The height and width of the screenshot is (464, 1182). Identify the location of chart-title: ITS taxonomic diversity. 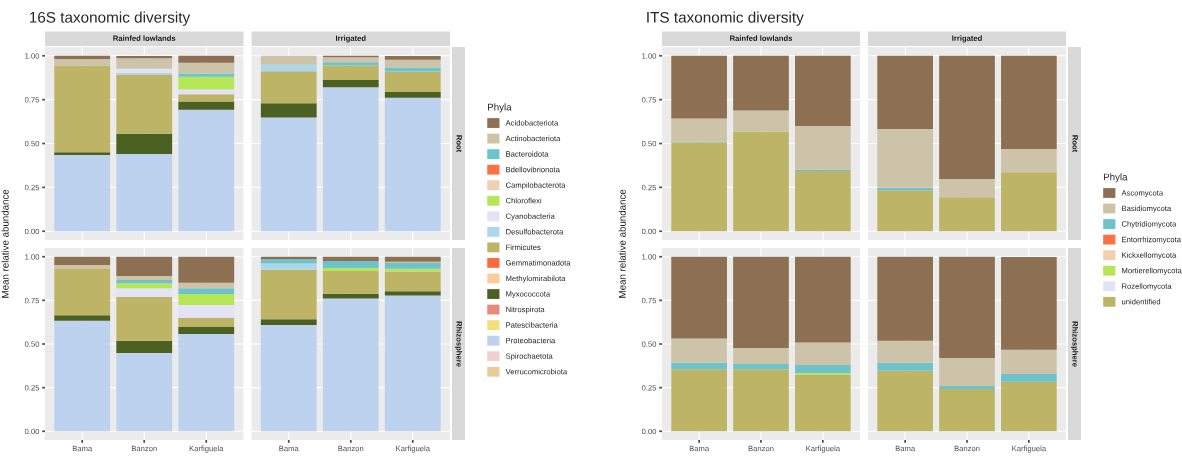
(725, 18).